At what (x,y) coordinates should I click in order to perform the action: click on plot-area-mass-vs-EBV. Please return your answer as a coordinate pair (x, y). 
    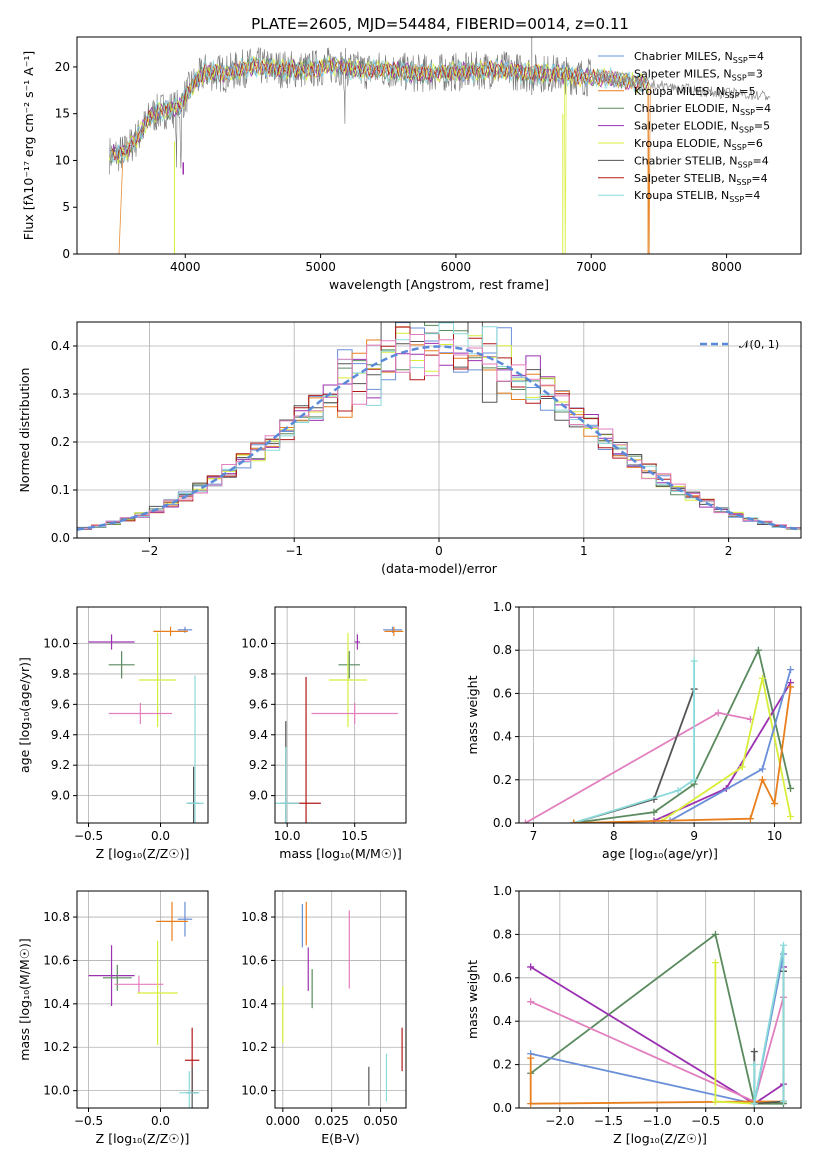
    Looking at the image, I should click on (340, 999).